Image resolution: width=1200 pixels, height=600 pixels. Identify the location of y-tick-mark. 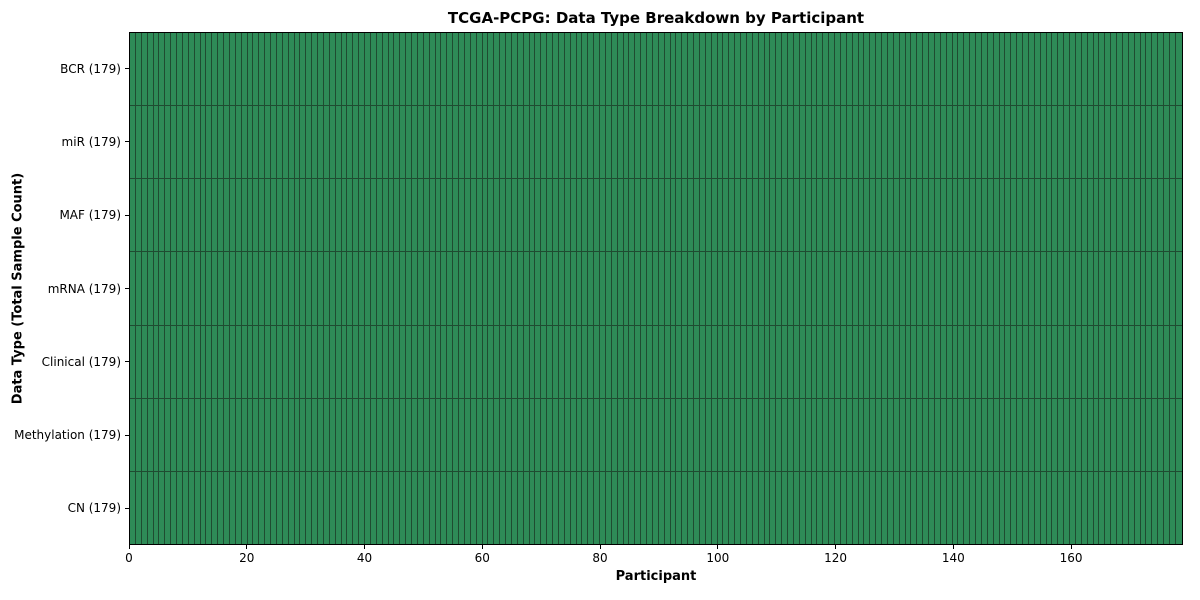
(127, 215).